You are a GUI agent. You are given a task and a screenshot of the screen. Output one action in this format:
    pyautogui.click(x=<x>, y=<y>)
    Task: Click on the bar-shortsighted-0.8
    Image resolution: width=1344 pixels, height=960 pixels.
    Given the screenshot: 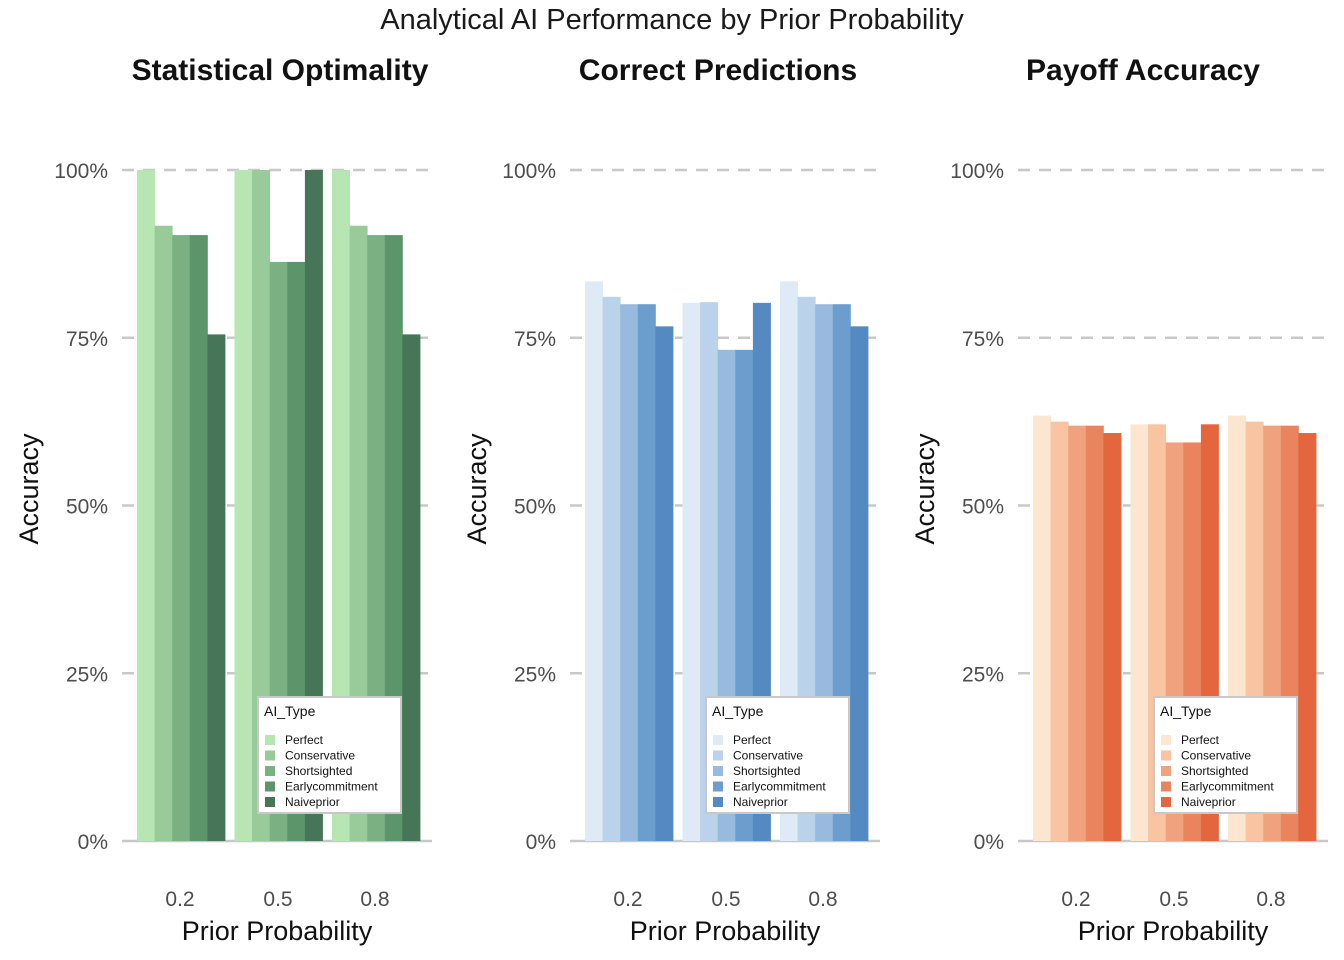 What is the action you would take?
    pyautogui.click(x=376, y=538)
    